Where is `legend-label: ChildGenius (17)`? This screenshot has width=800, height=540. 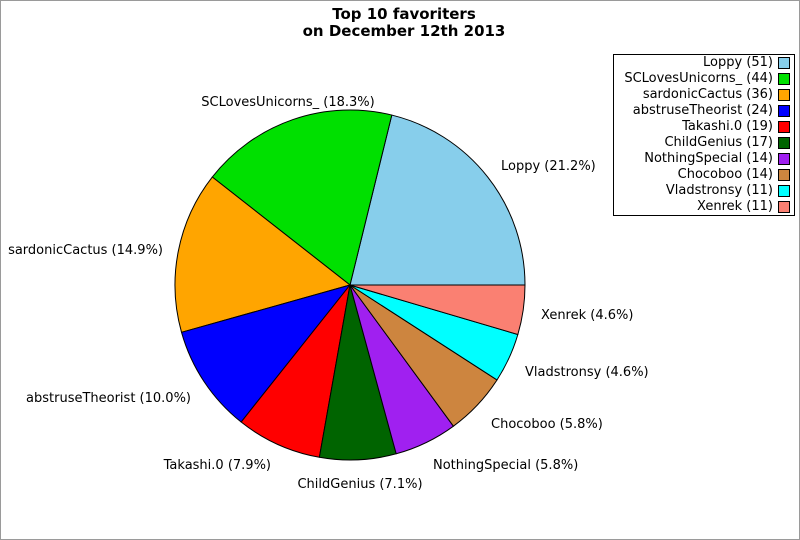 legend-label: ChildGenius (17) is located at coordinates (718, 142).